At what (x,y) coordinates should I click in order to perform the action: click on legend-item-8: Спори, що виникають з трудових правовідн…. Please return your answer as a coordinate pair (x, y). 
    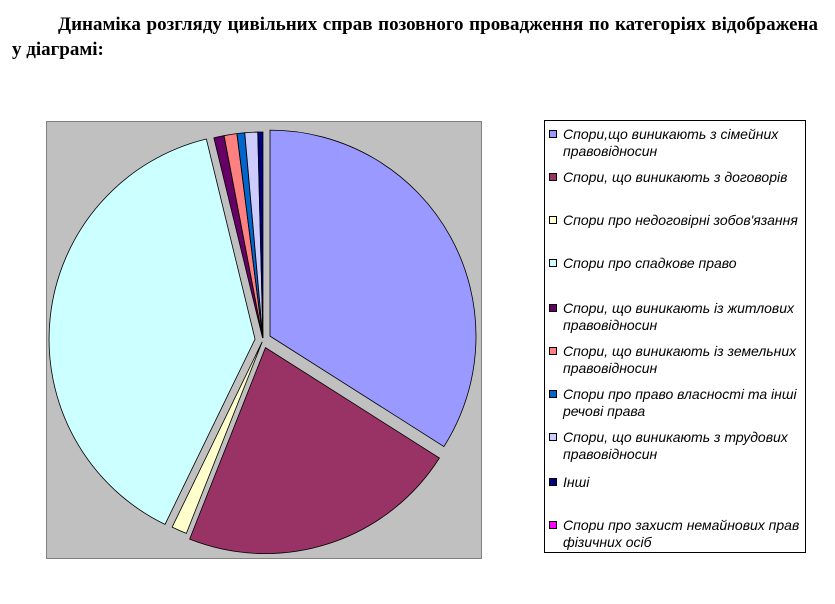
    Looking at the image, I should click on (675, 446).